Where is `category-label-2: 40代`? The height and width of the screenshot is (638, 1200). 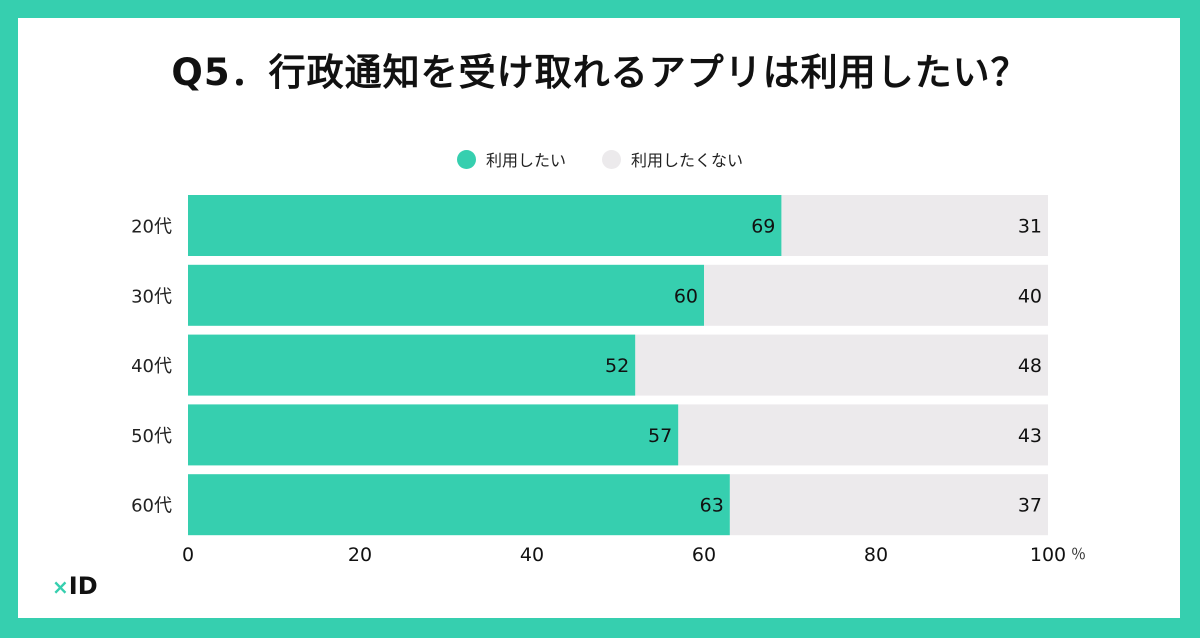 category-label-2: 40代 is located at coordinates (151, 366).